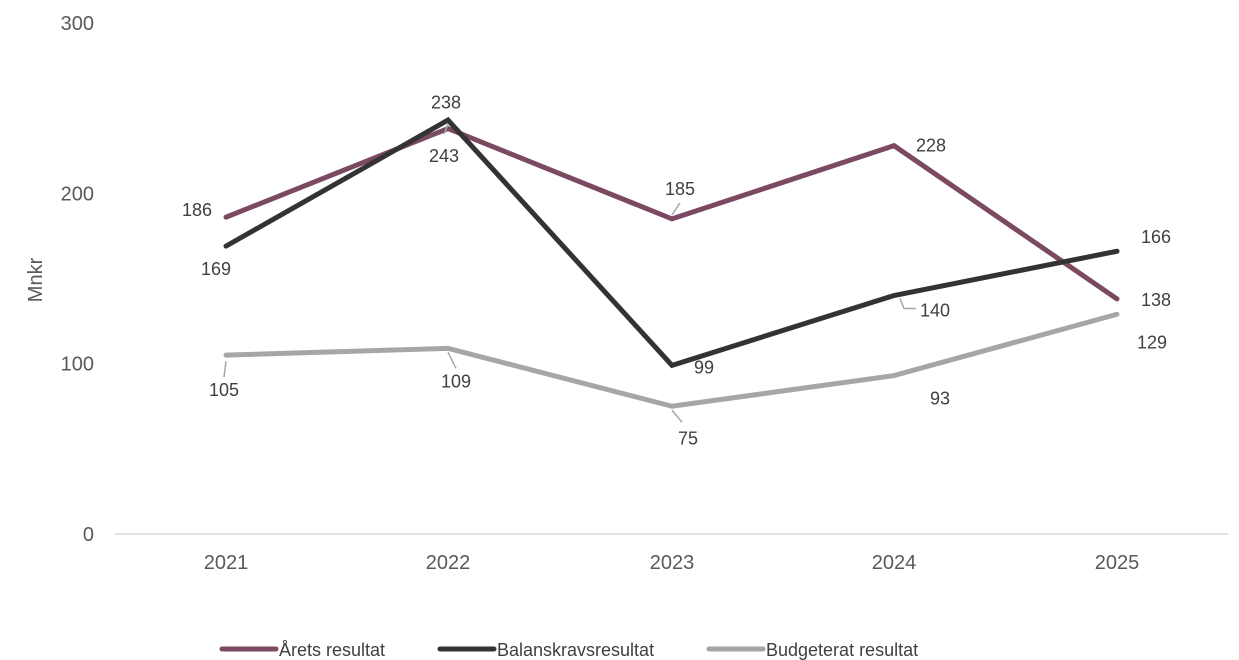 Image resolution: width=1239 pixels, height=660 pixels. I want to click on data-label: 186, so click(197, 210).